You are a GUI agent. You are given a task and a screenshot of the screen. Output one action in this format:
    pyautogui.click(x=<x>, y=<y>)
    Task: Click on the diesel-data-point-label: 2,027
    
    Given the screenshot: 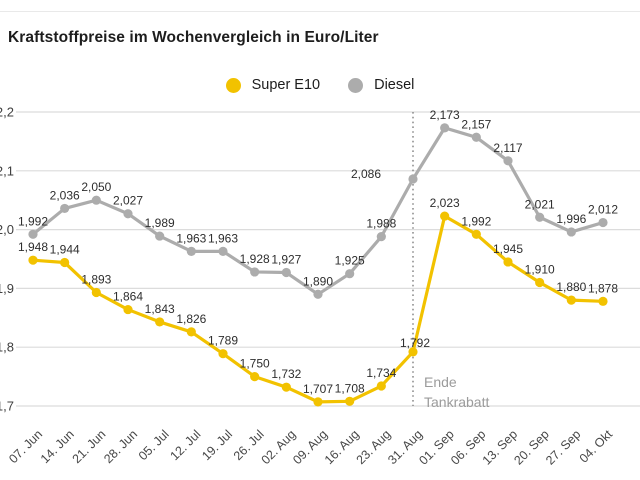 What is the action you would take?
    pyautogui.click(x=128, y=201)
    